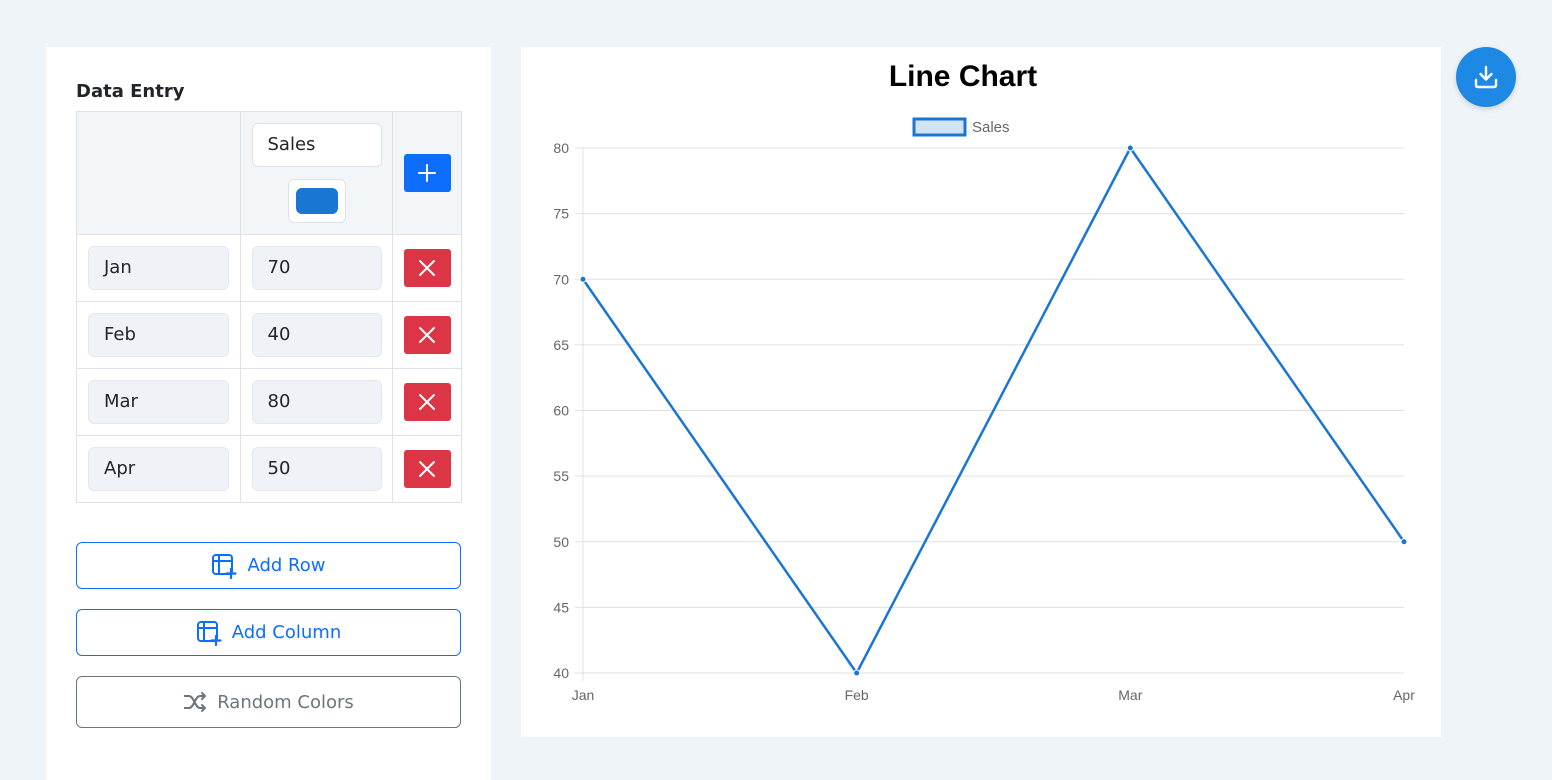 The width and height of the screenshot is (1552, 780). Describe the element at coordinates (857, 695) in the screenshot. I see `x-tick-label: Feb` at that location.